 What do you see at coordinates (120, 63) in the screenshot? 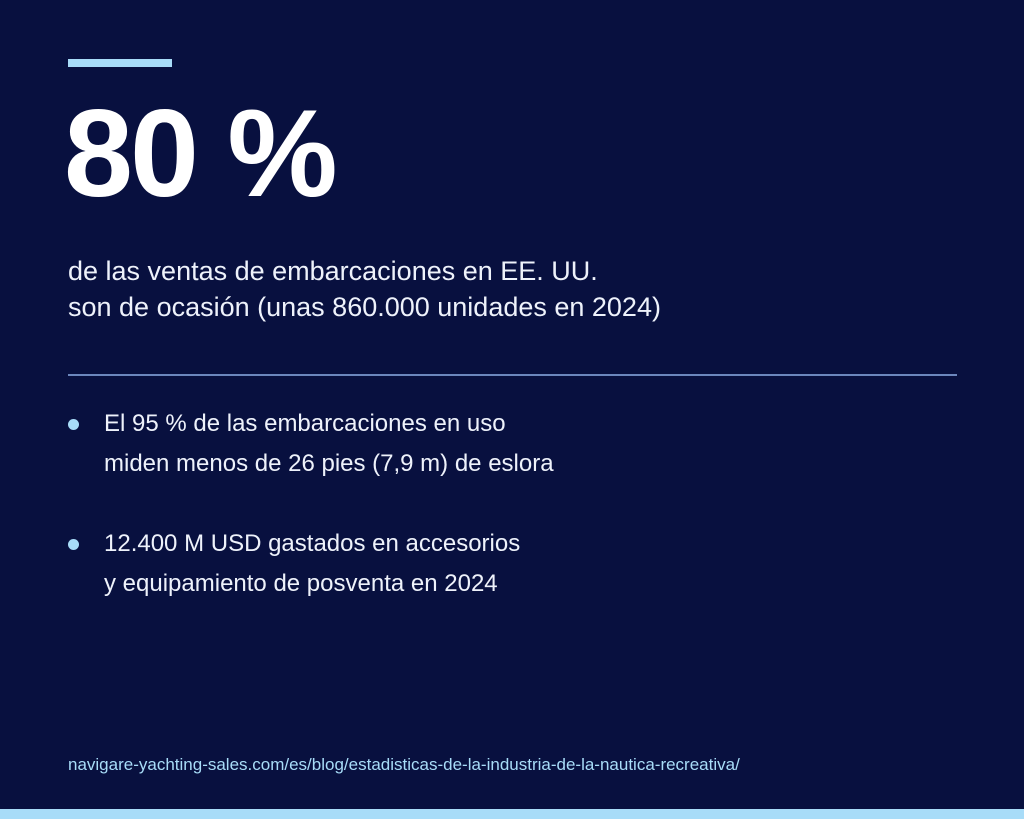
I see `top-accent-bar` at bounding box center [120, 63].